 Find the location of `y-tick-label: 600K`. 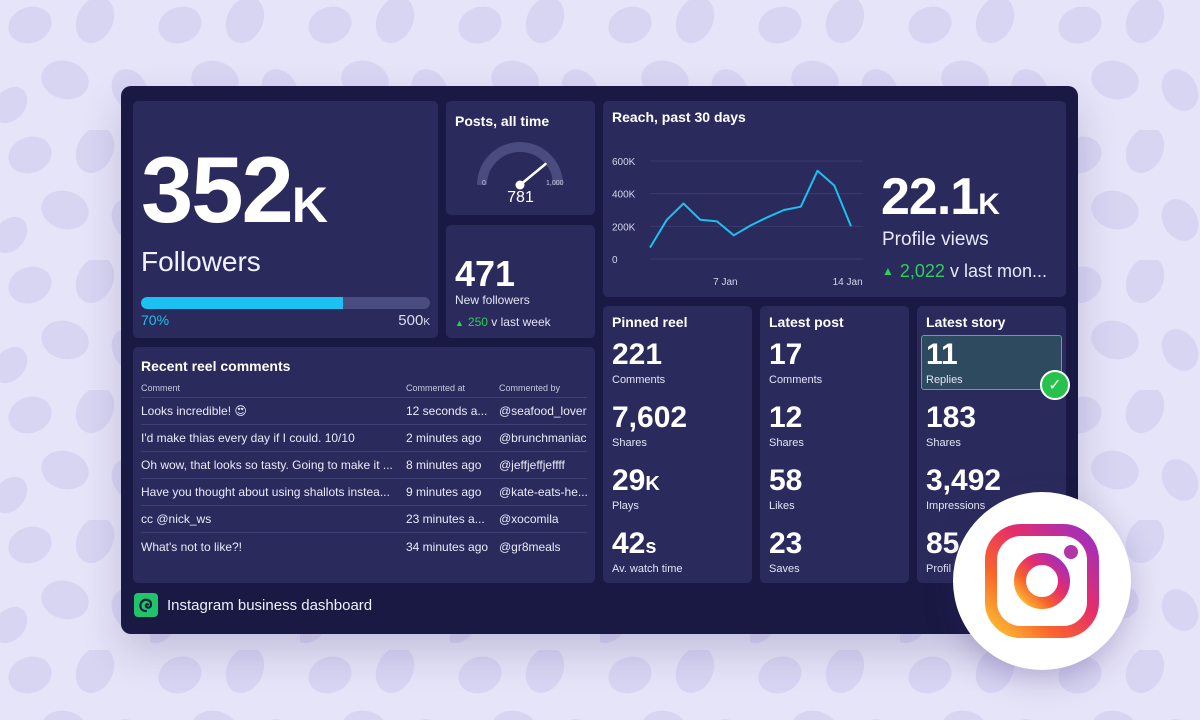

y-tick-label: 600K is located at coordinates (624, 162).